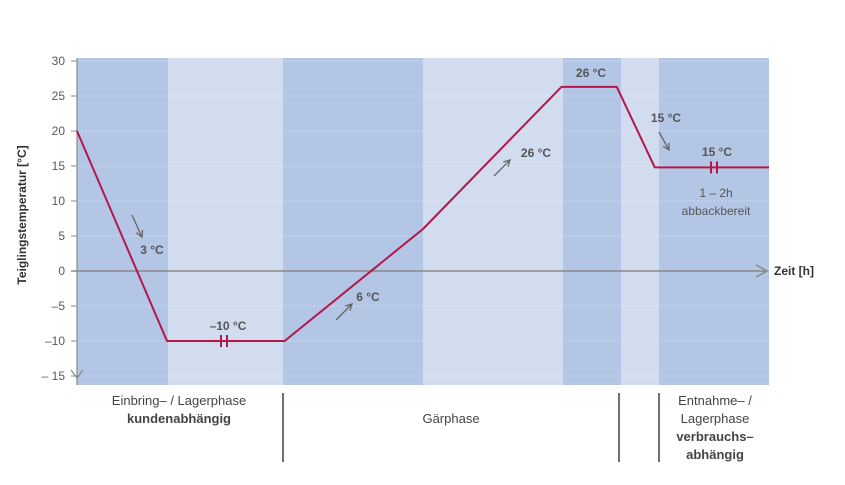 Image resolution: width=845 pixels, height=485 pixels. I want to click on y-tick-label-3: 15, so click(59, 166).